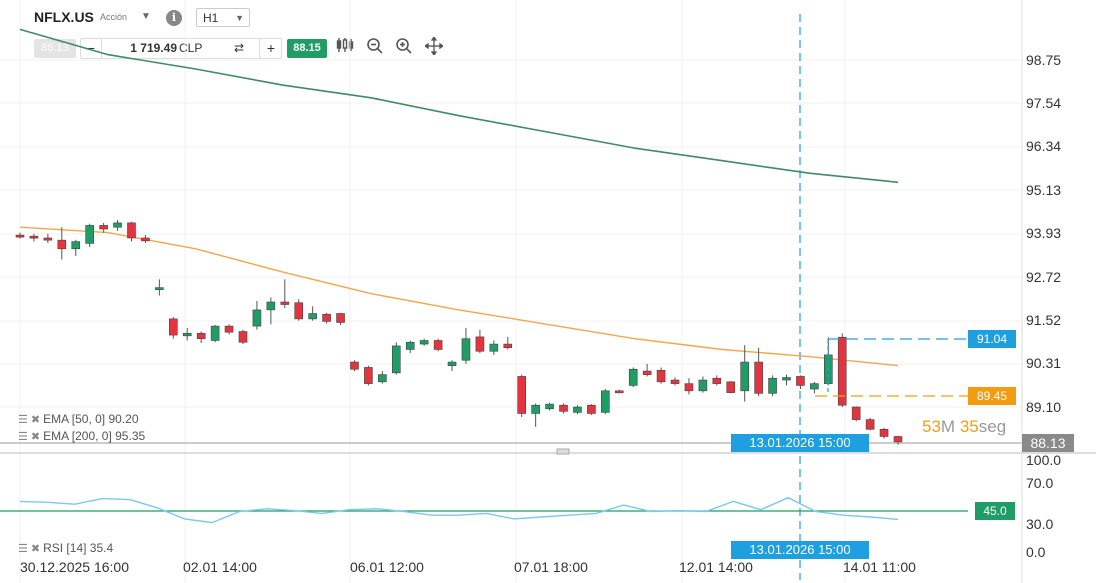 This screenshot has width=1096, height=583. Describe the element at coordinates (995, 511) in the screenshot. I see `rsi-level-tag: 45.0` at that location.